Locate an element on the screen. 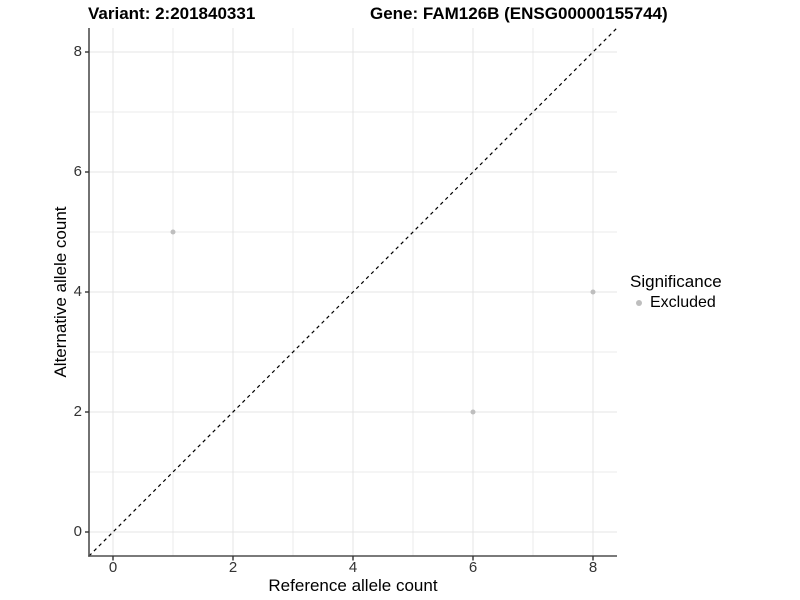 The image size is (800, 600). legend-point-icon is located at coordinates (639, 303).